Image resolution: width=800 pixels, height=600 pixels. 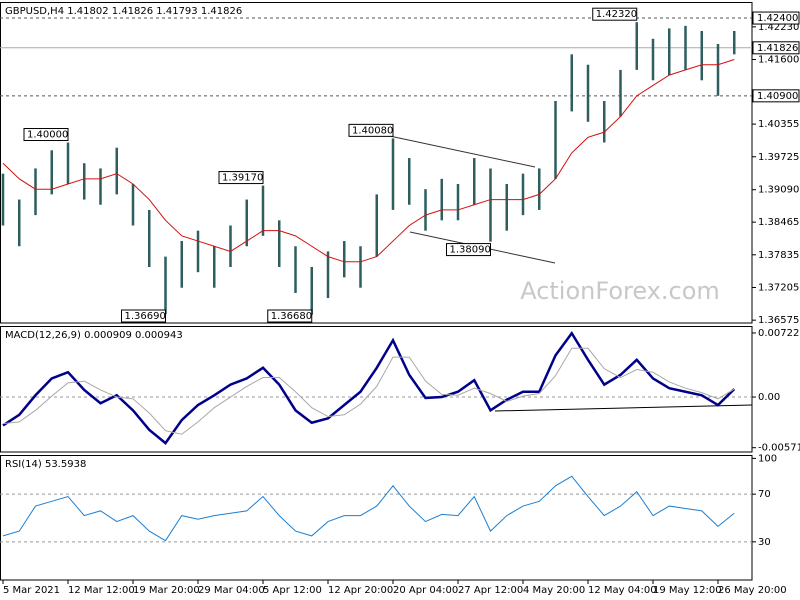 What do you see at coordinates (764, 542) in the screenshot?
I see `y-tick-label: 30` at bounding box center [764, 542].